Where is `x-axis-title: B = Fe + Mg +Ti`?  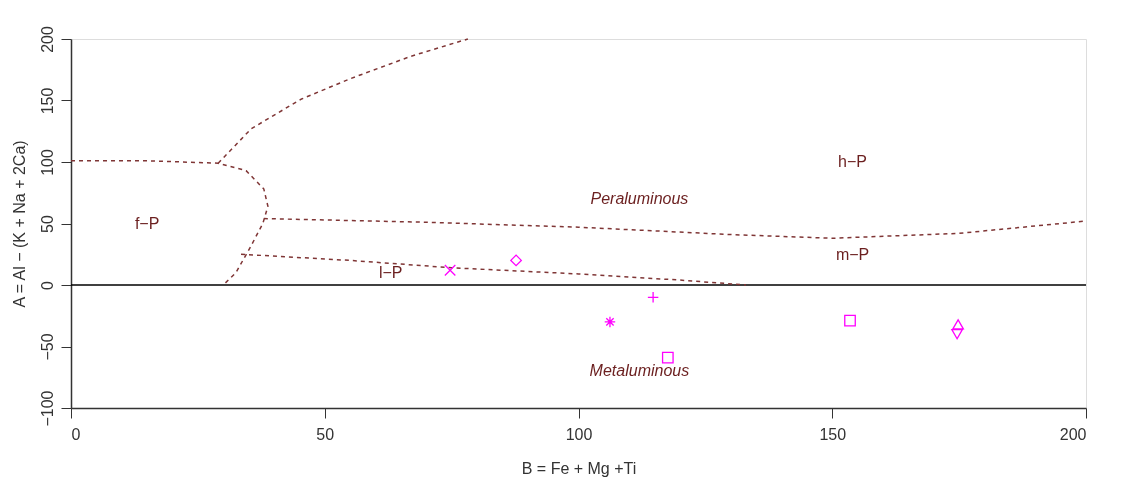
x-axis-title: B = Fe + Mg +Ti is located at coordinates (579, 468).